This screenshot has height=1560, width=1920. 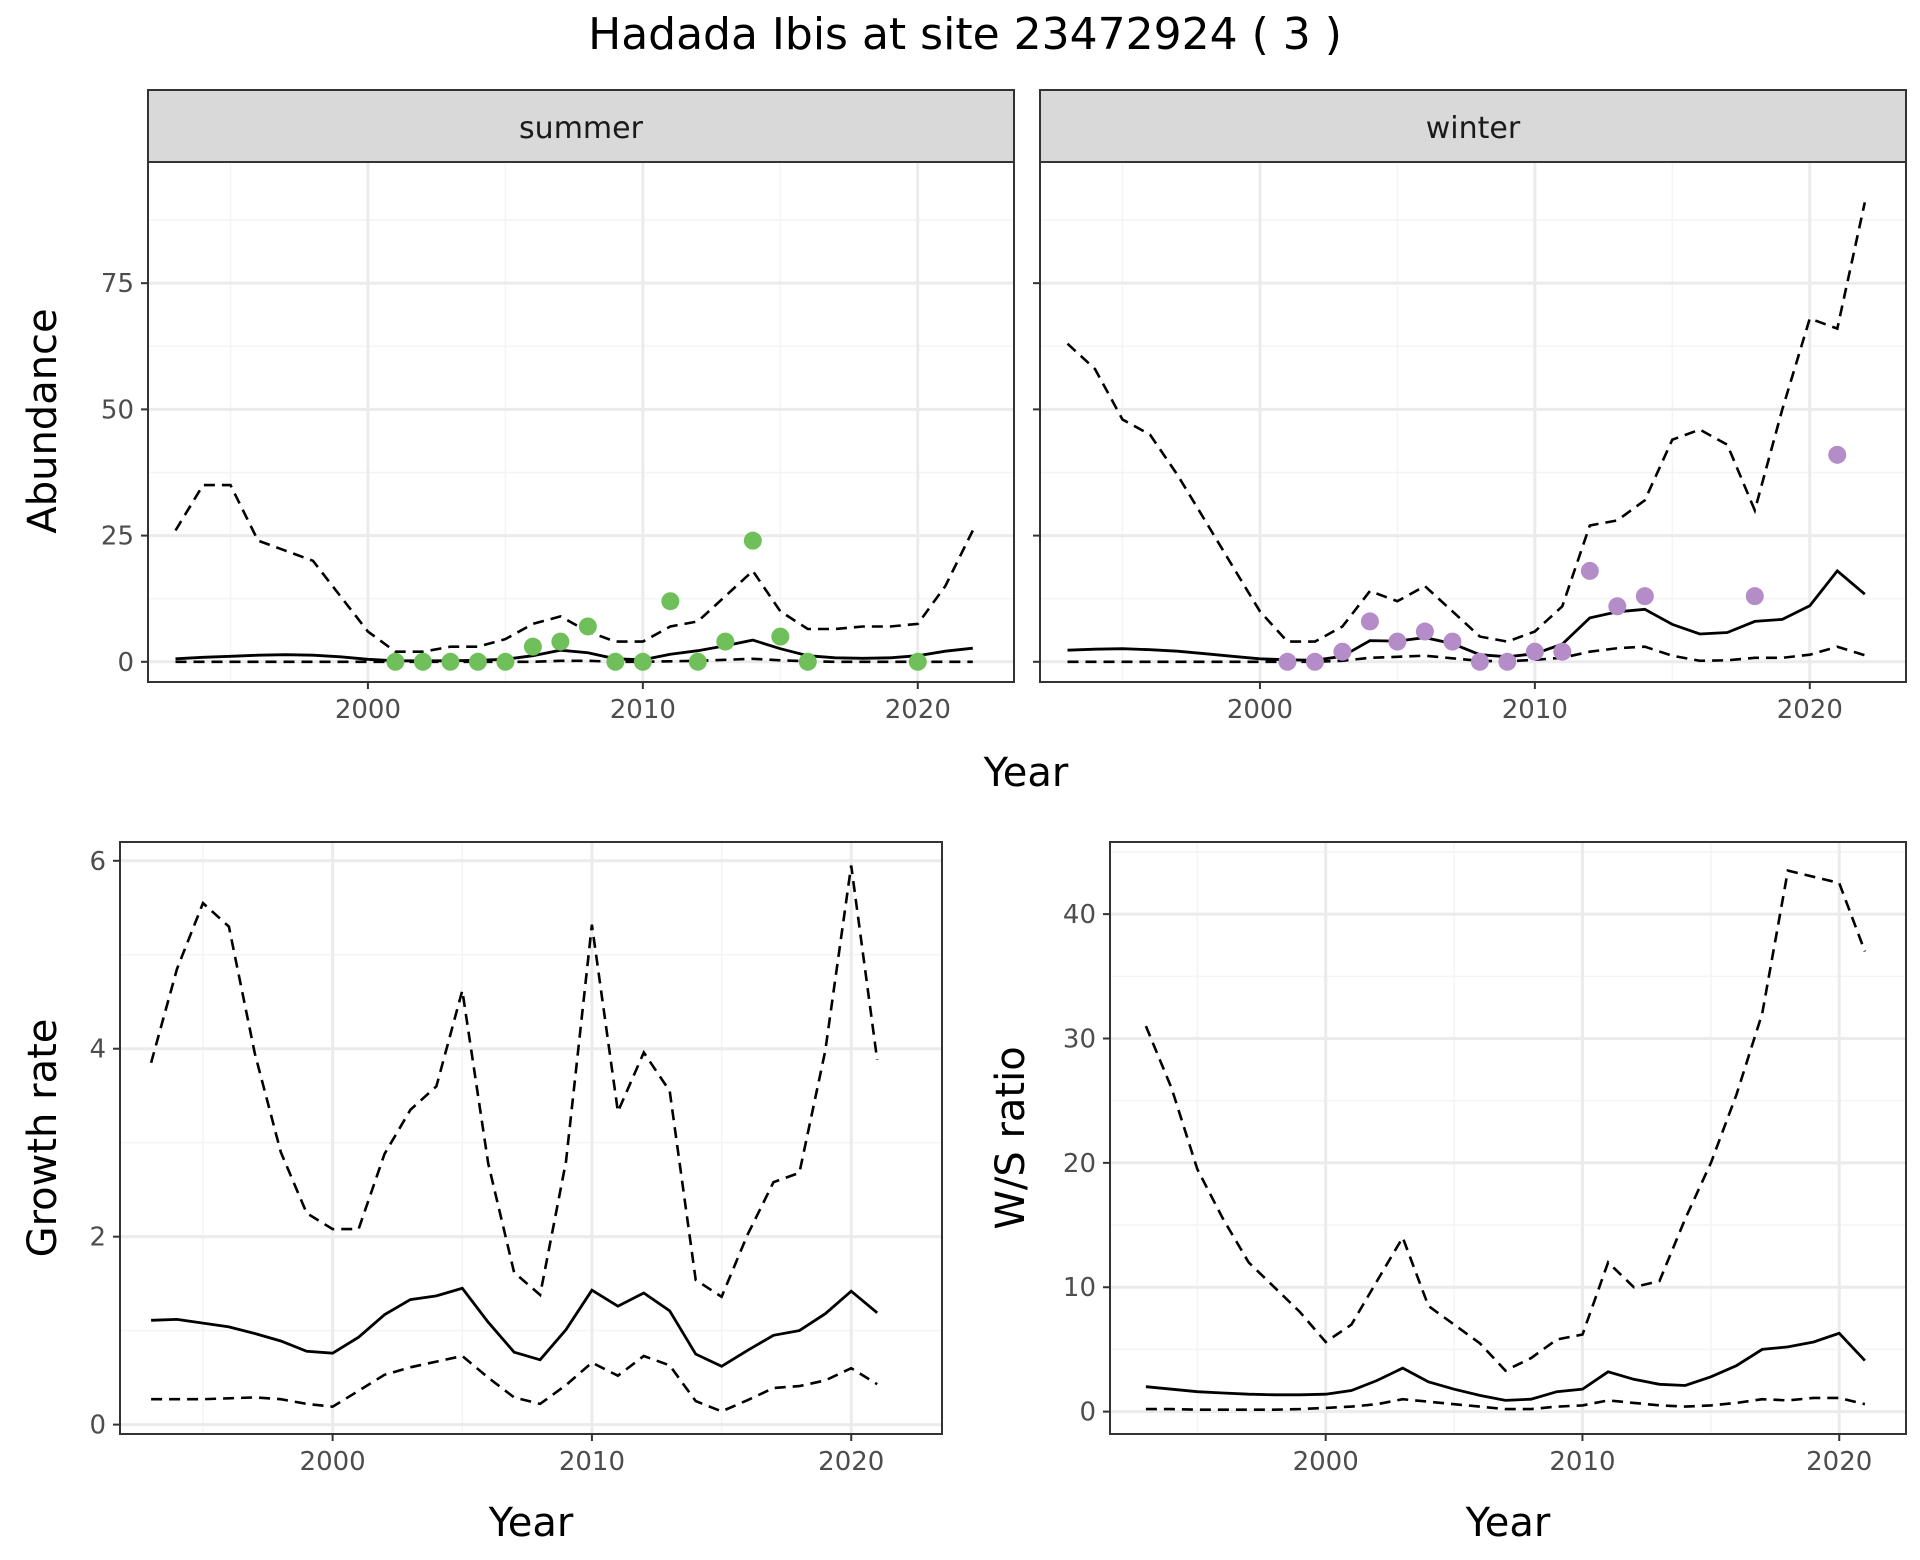 I want to click on abundance-y-axis-title: Abundance, so click(x=43, y=420).